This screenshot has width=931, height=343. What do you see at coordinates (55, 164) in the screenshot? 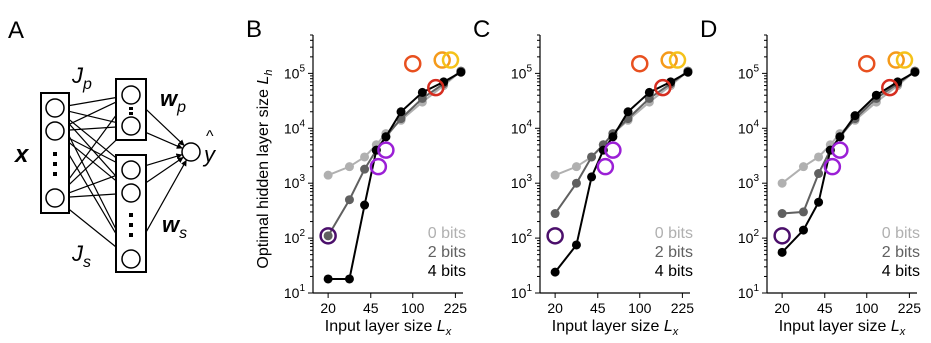
I see `input-ellipsis` at bounding box center [55, 164].